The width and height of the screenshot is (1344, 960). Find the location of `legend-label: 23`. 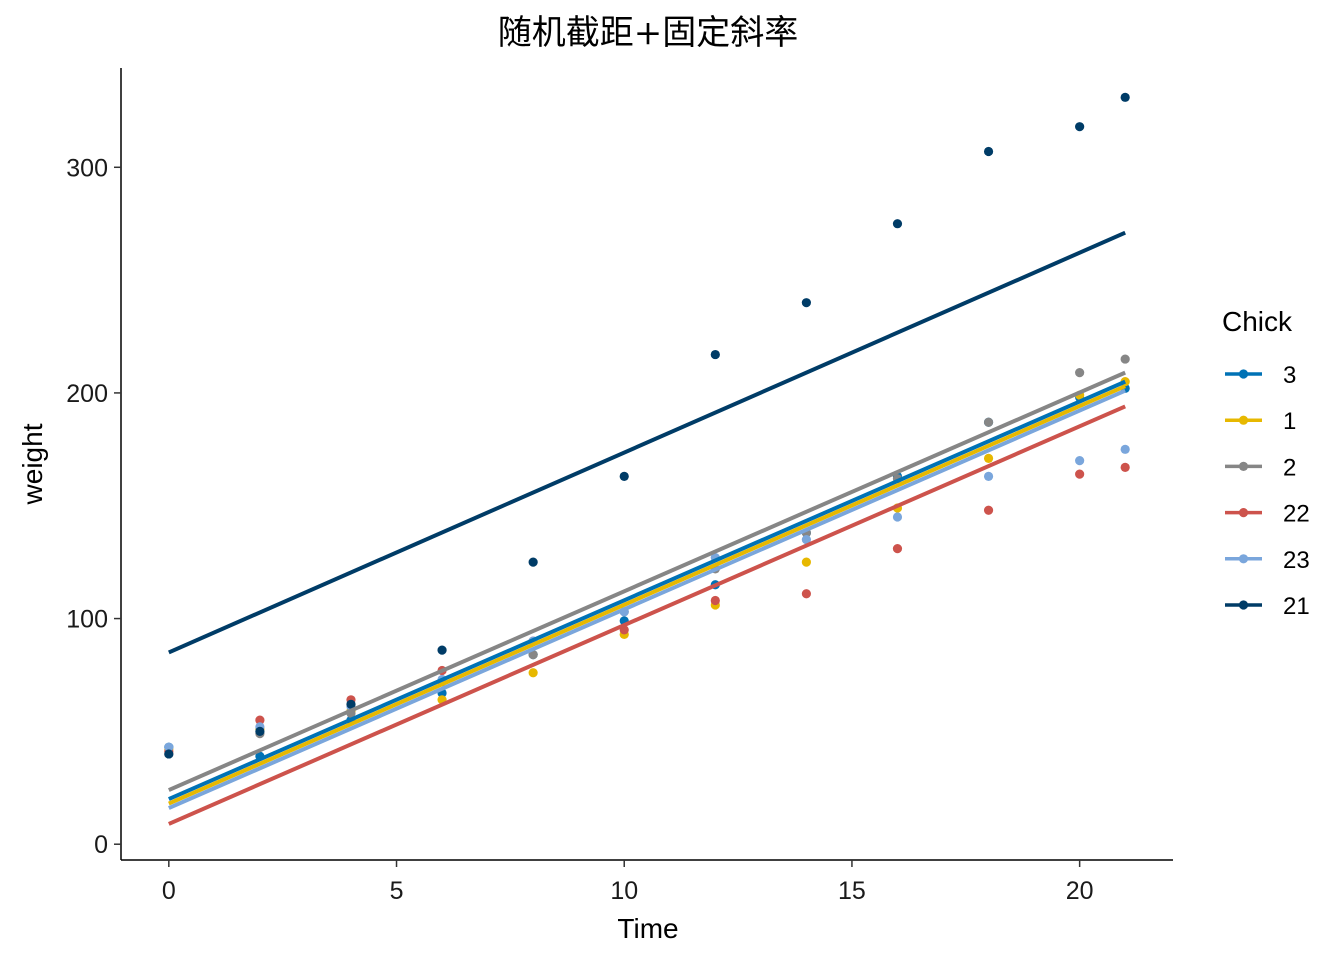

legend-label: 23 is located at coordinates (1296, 560).